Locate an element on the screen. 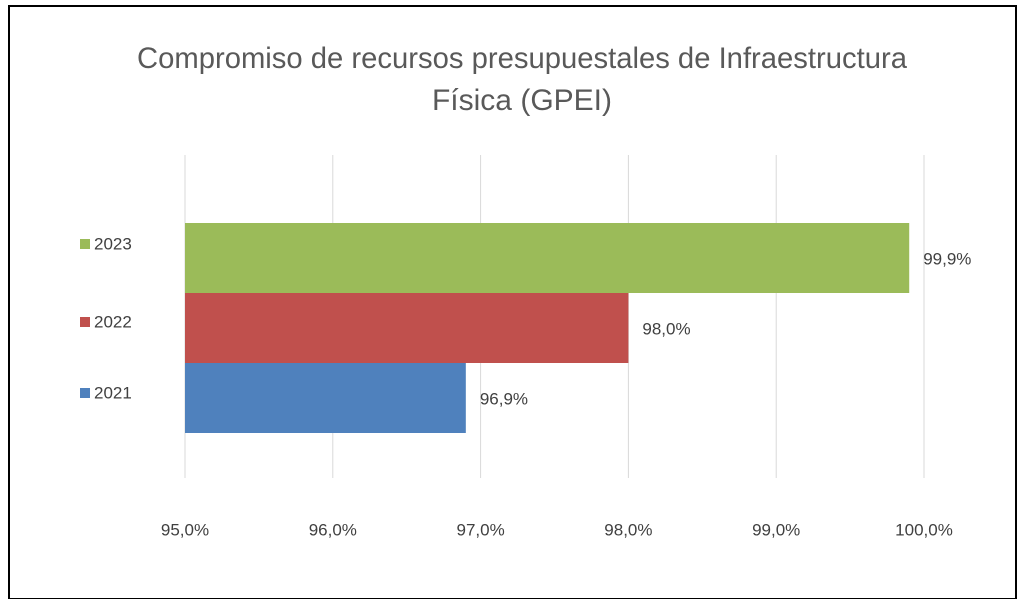  chart-title: Física (GPEI) is located at coordinates (522, 100).